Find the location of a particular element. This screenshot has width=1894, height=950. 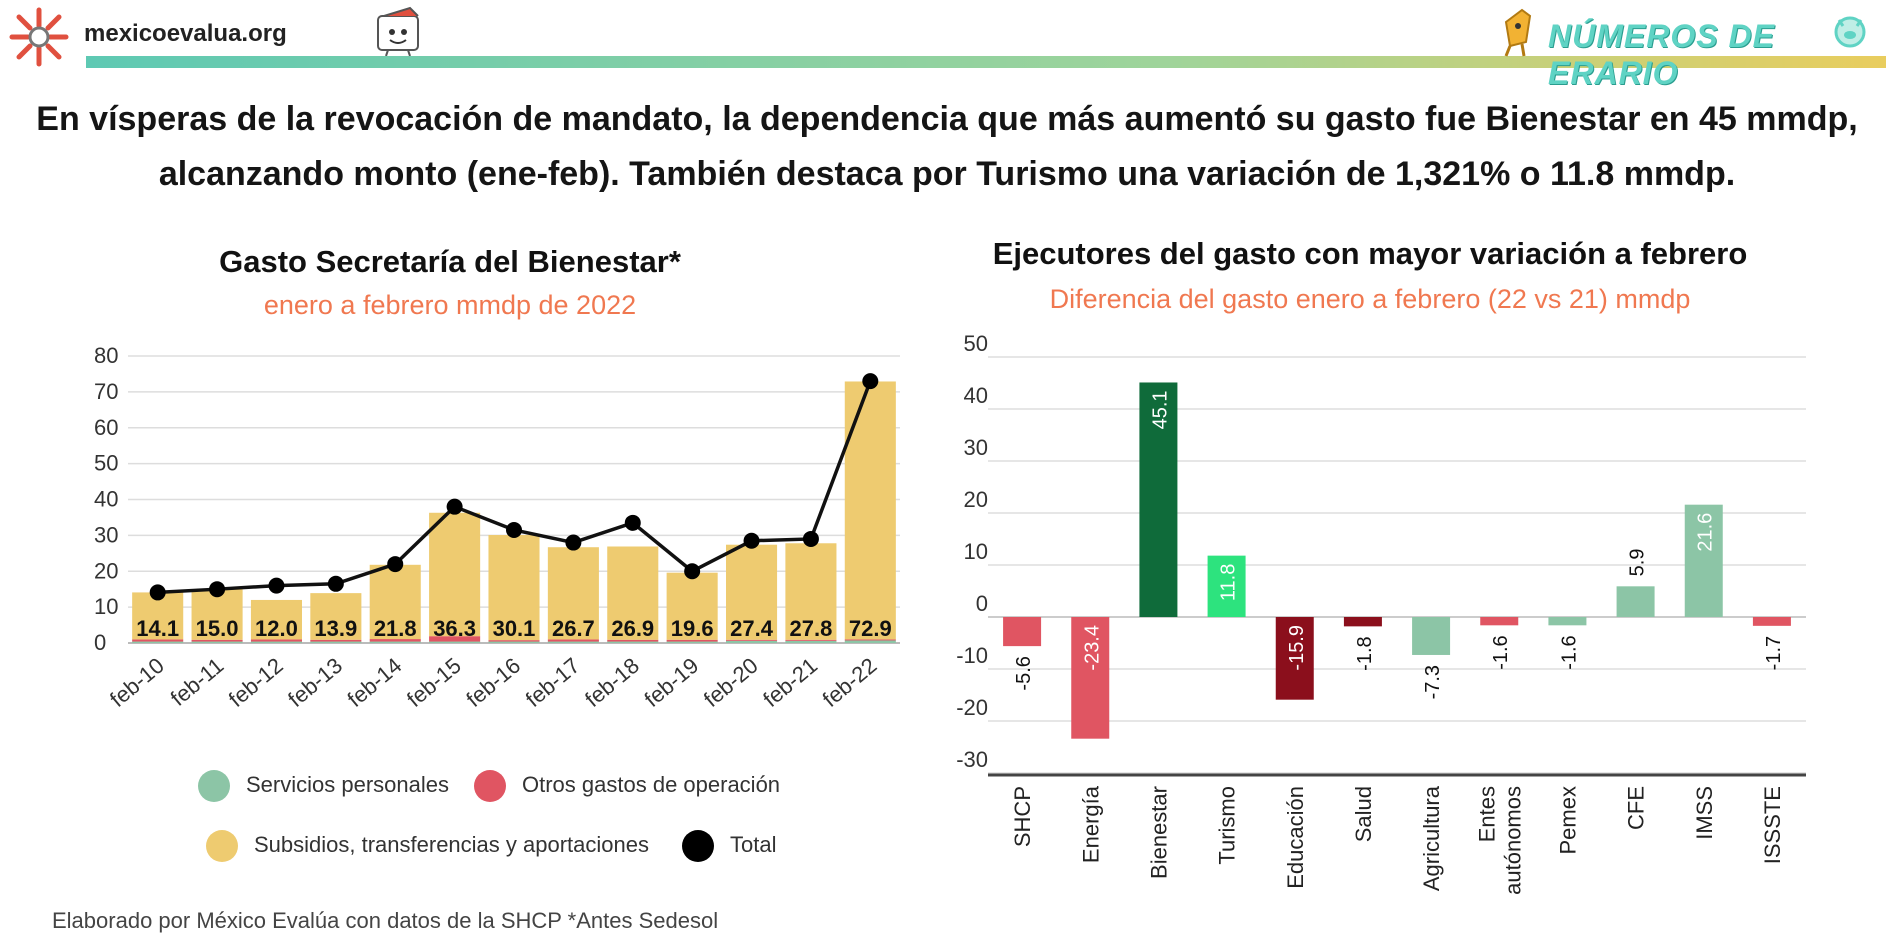

y-tick-label: -20 is located at coordinates (972, 707).